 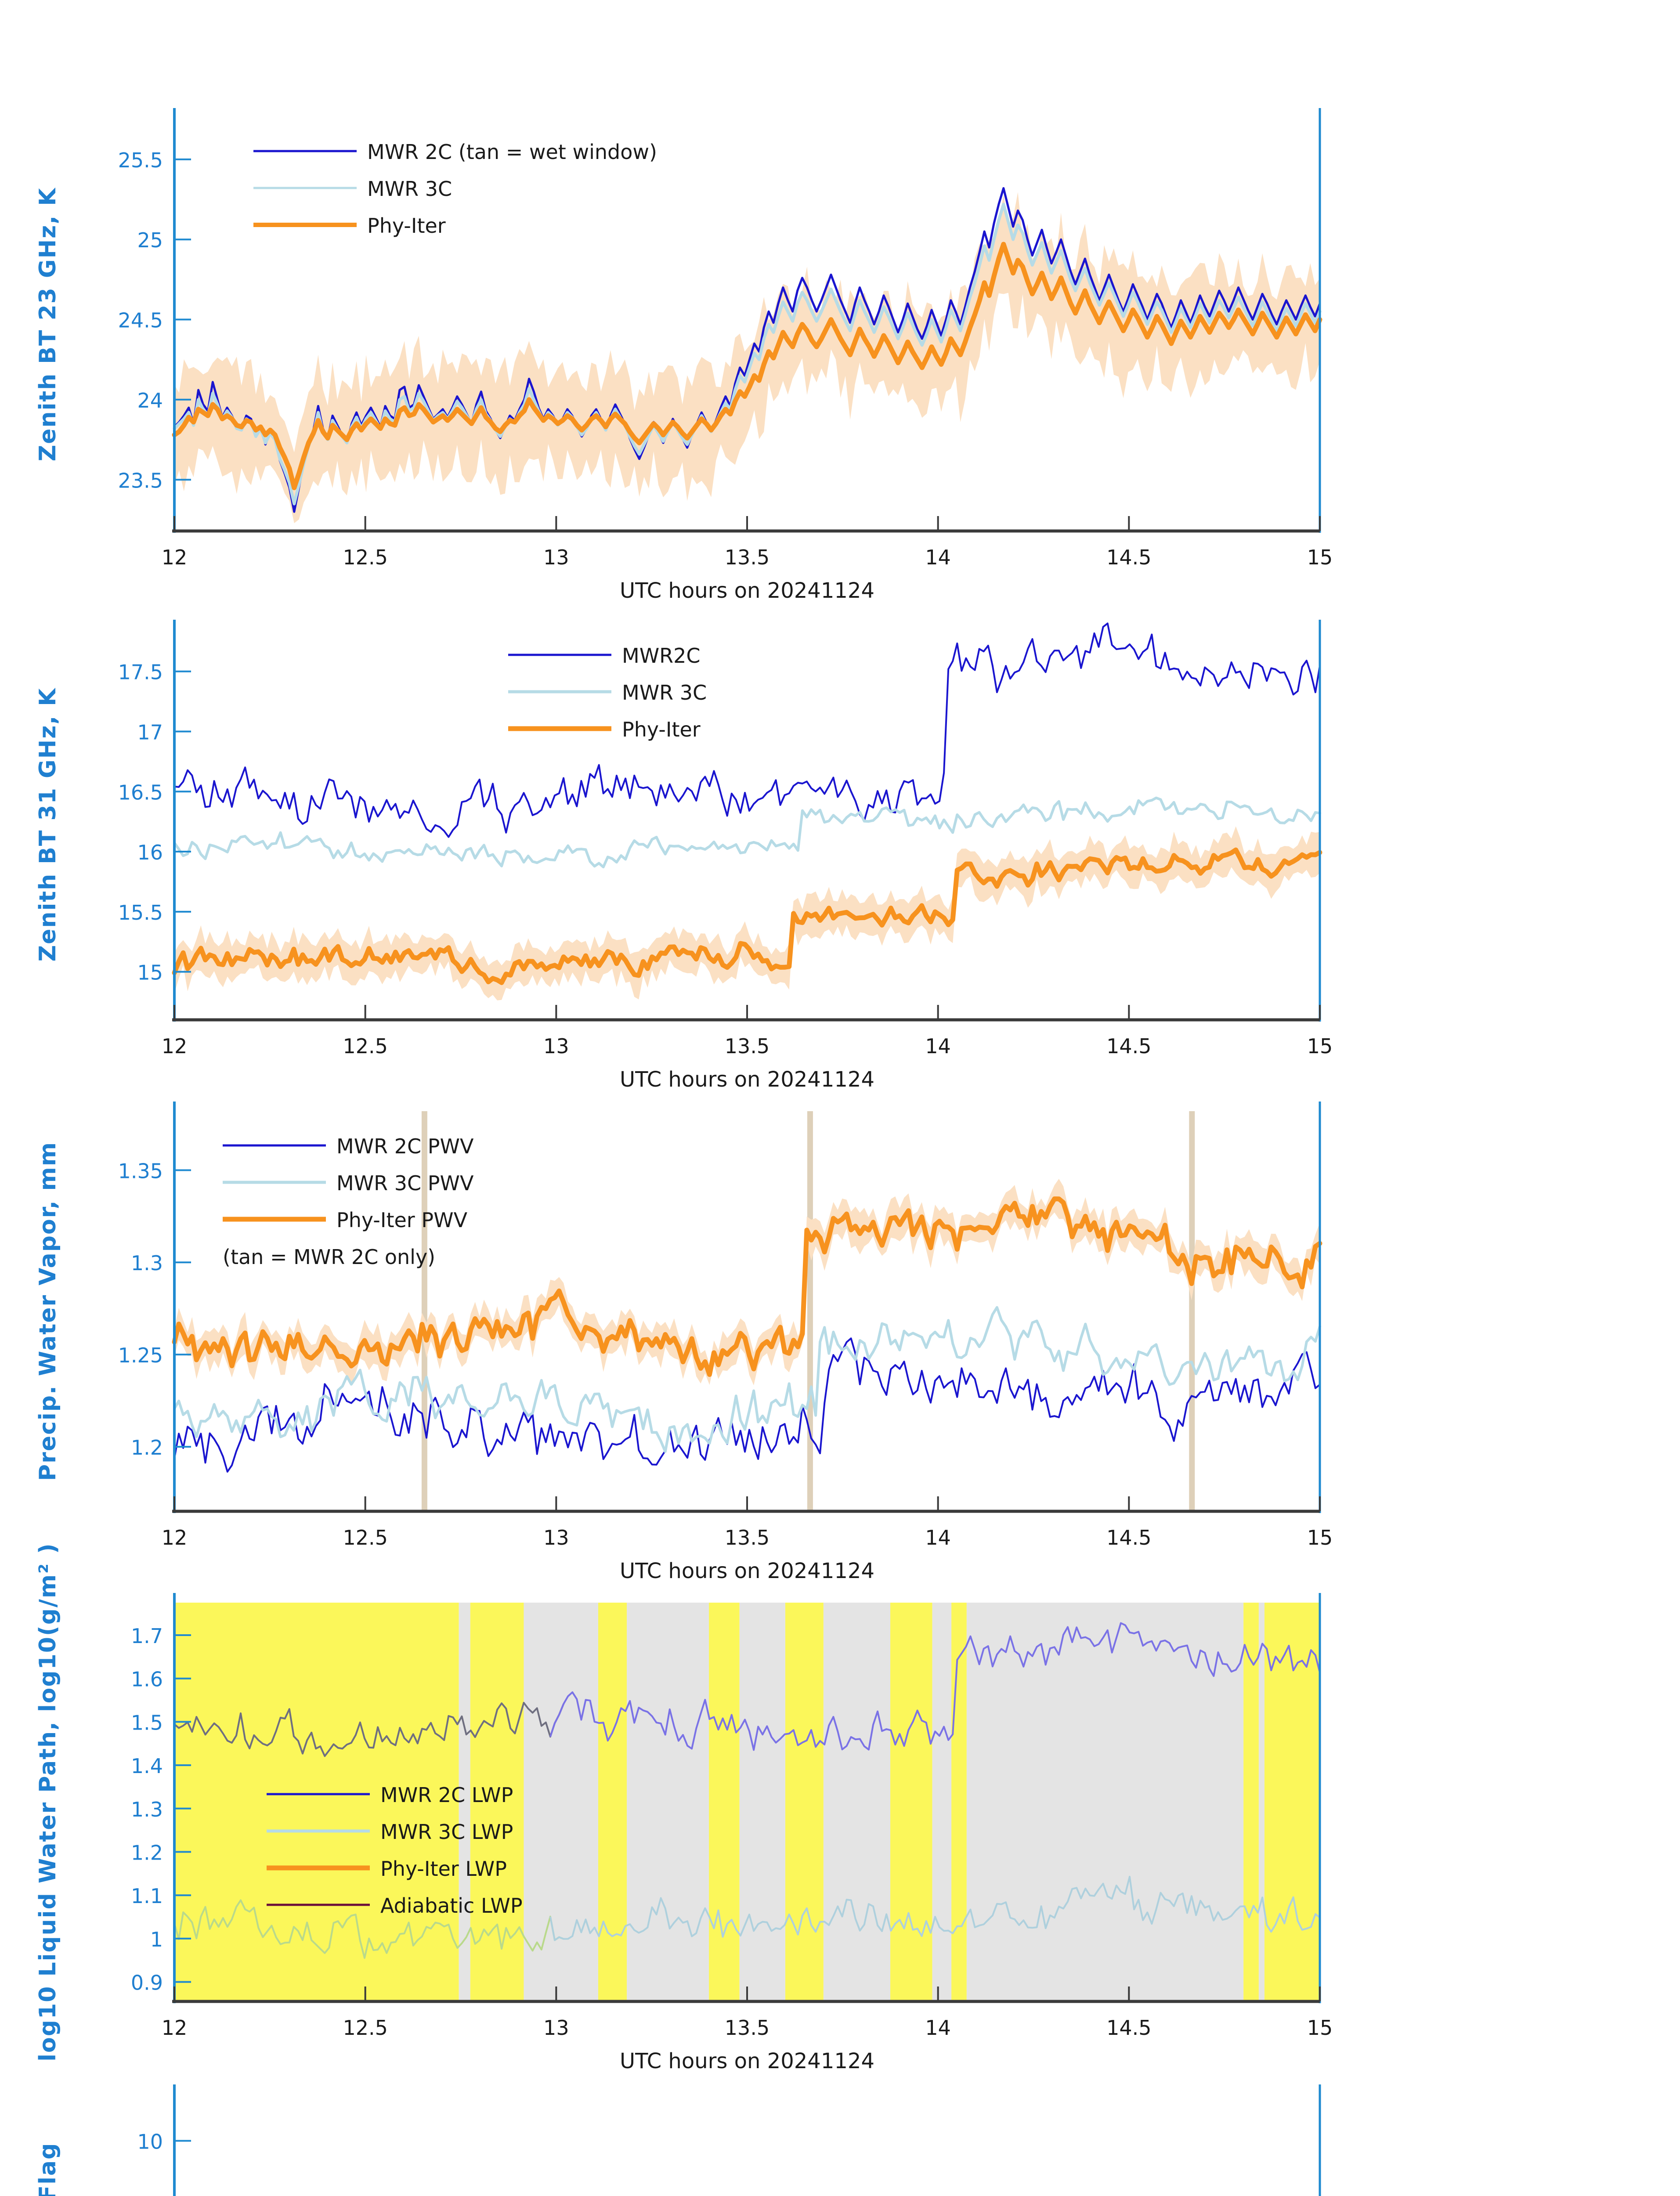 I want to click on y-axis-label: Zenith BT 23 GHz, K, so click(x=48, y=324).